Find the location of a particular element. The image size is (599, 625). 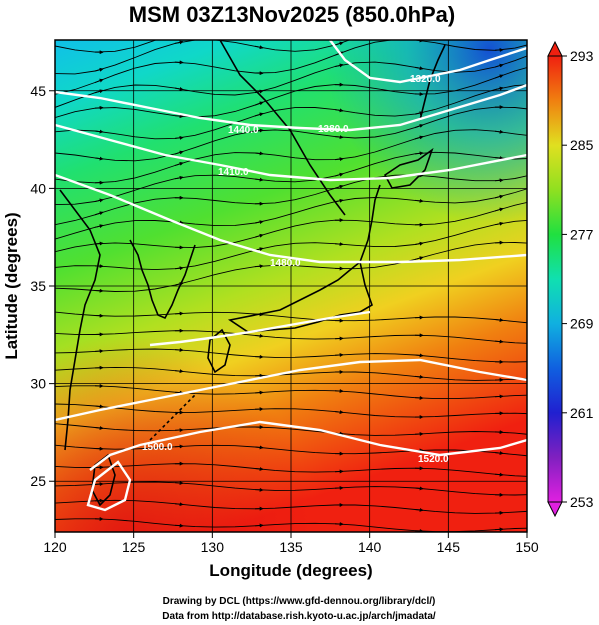

coast-ryukyu is located at coordinates (172, 417).